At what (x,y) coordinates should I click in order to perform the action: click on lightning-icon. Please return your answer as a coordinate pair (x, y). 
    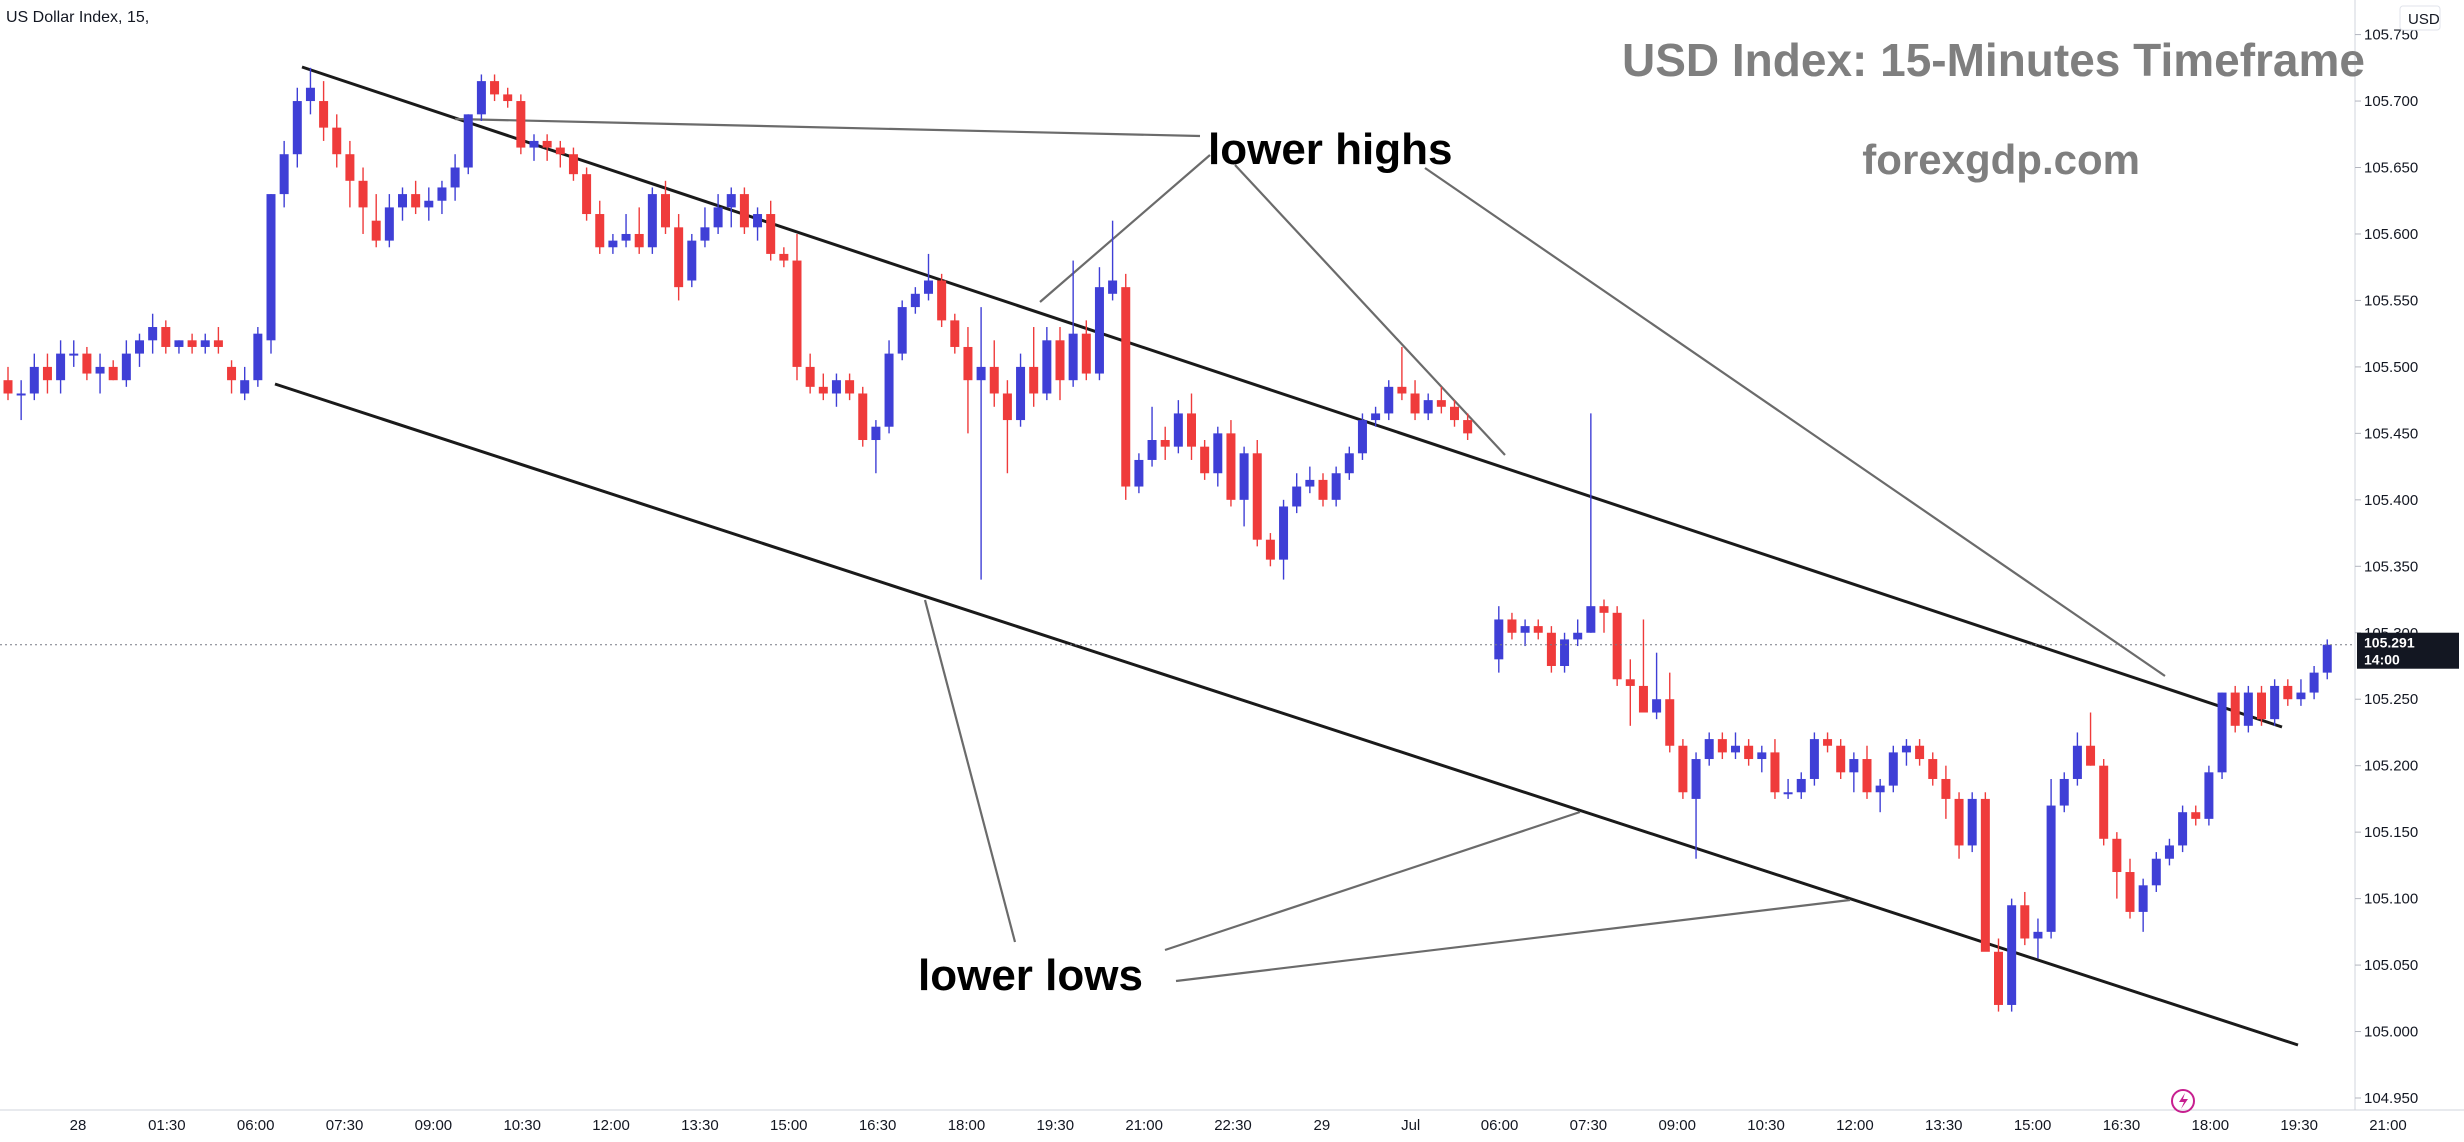
    Looking at the image, I should click on (2183, 1101).